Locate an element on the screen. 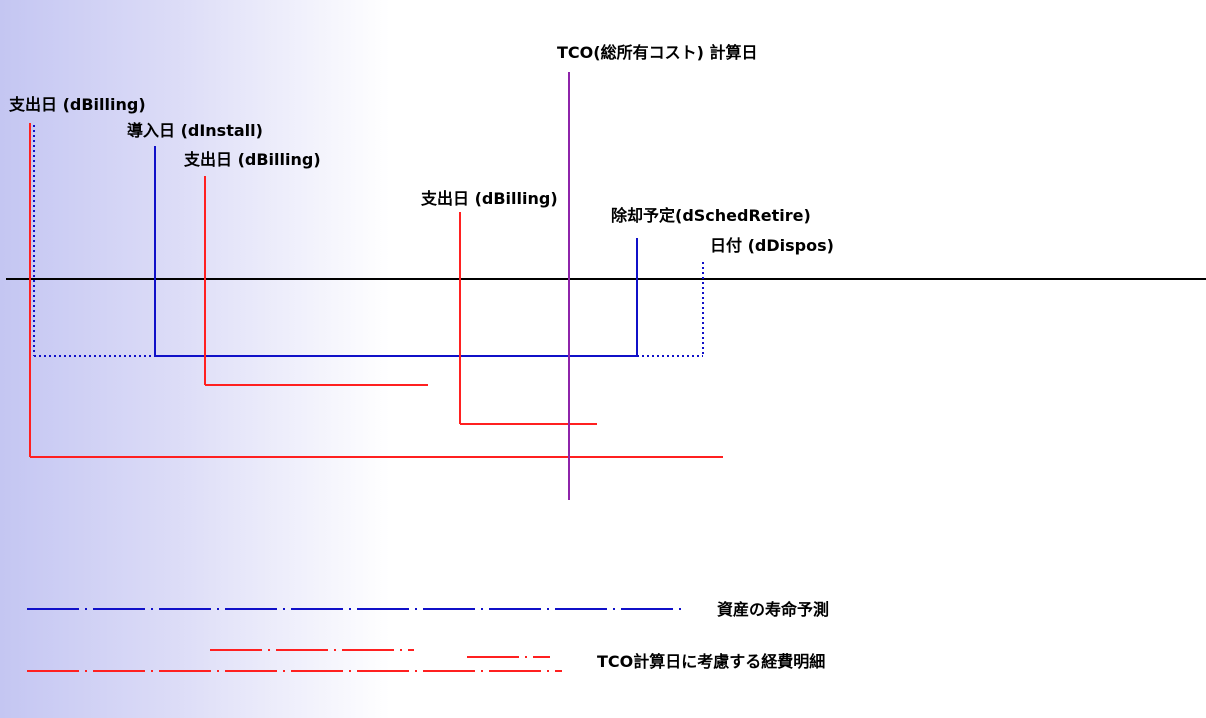 The width and height of the screenshot is (1206, 718). legend-asset-life-label: 資産の寿命予測 is located at coordinates (773, 609).